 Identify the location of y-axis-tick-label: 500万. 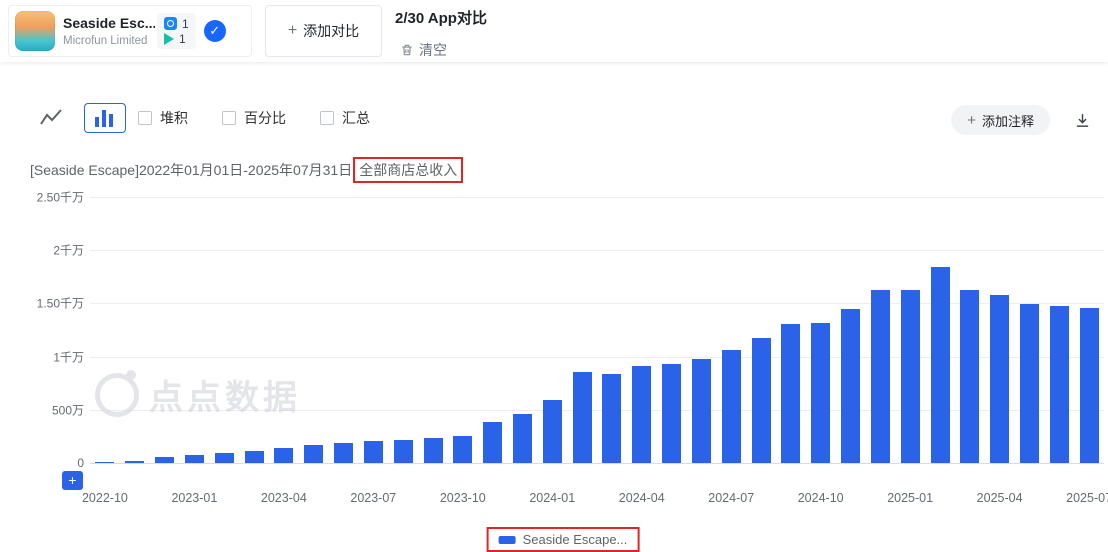
(67, 410).